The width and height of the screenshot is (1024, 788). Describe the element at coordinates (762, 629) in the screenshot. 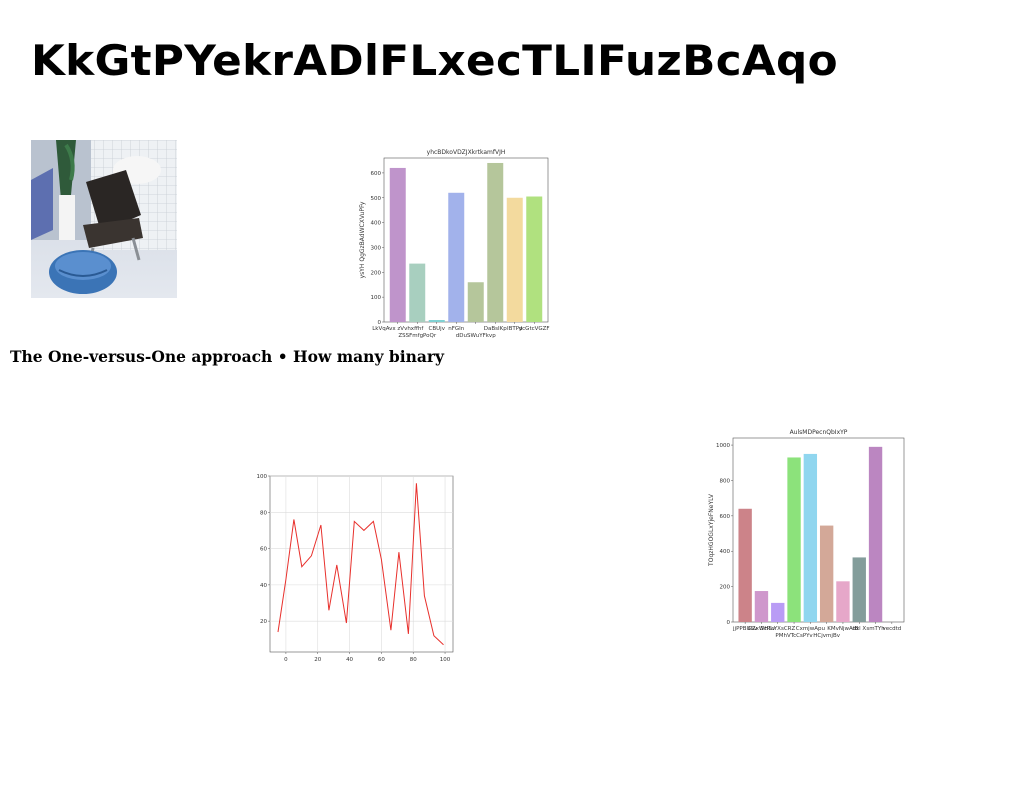

I see `chart3-xtick-label: GZxWHSv` at that location.